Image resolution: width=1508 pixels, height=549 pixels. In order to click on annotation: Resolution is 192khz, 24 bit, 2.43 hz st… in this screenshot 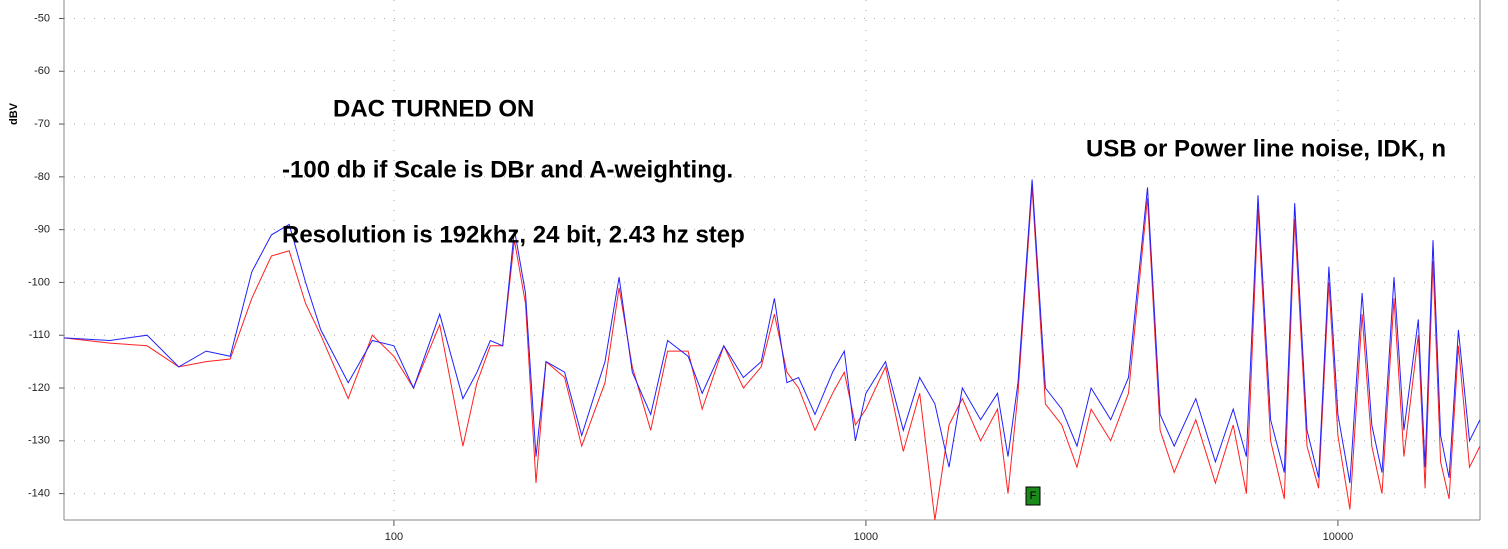, I will do `click(513, 234)`.